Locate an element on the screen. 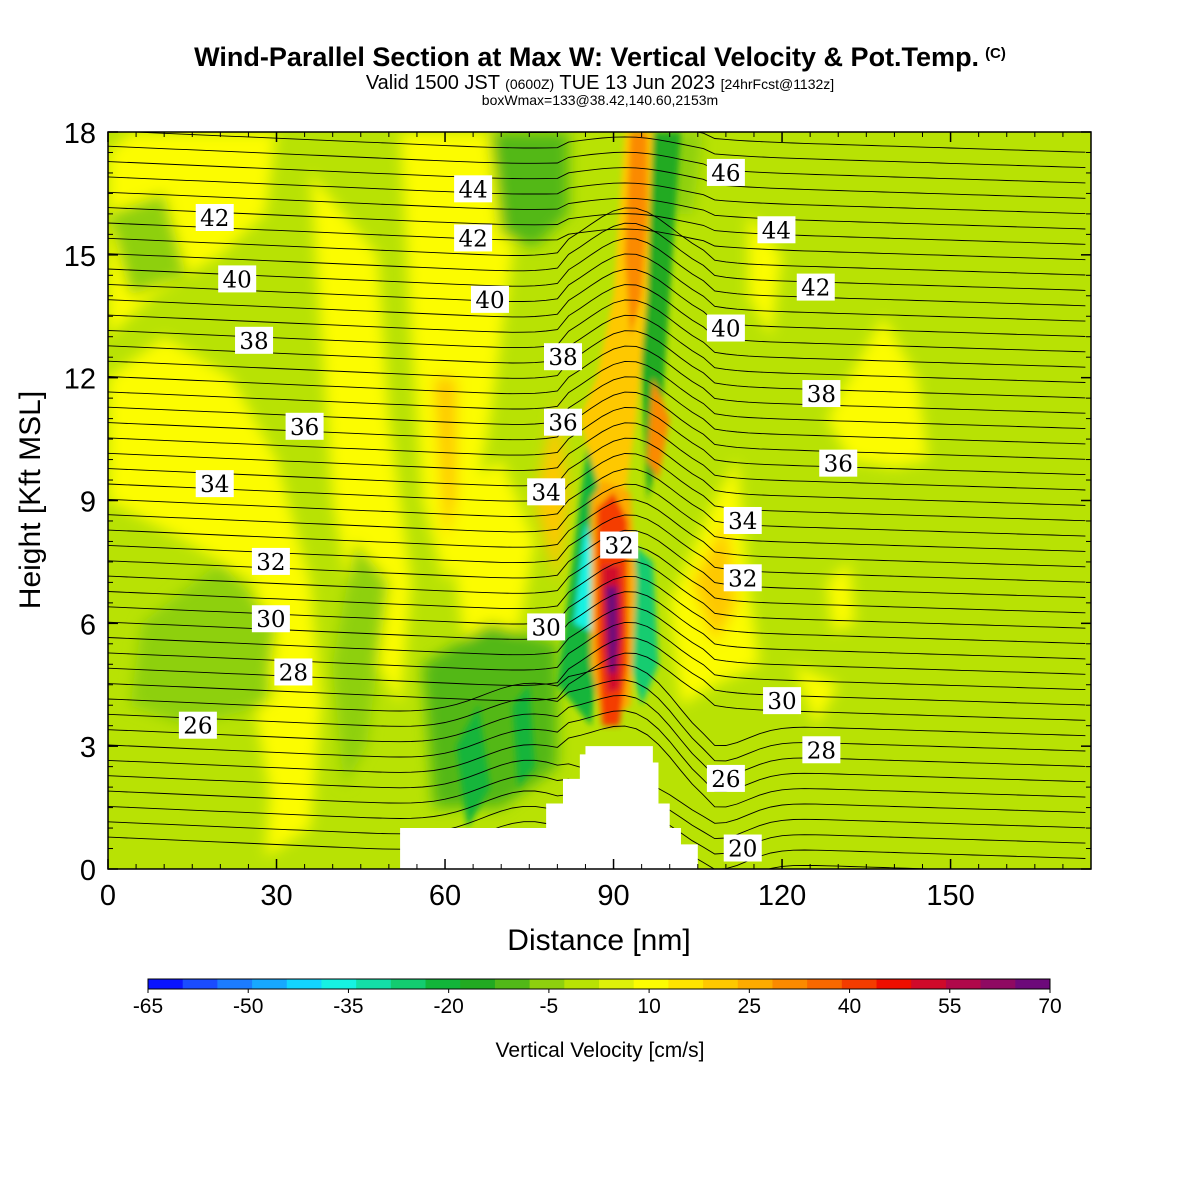  colorbar-tick-label: 10 is located at coordinates (648, 1006).